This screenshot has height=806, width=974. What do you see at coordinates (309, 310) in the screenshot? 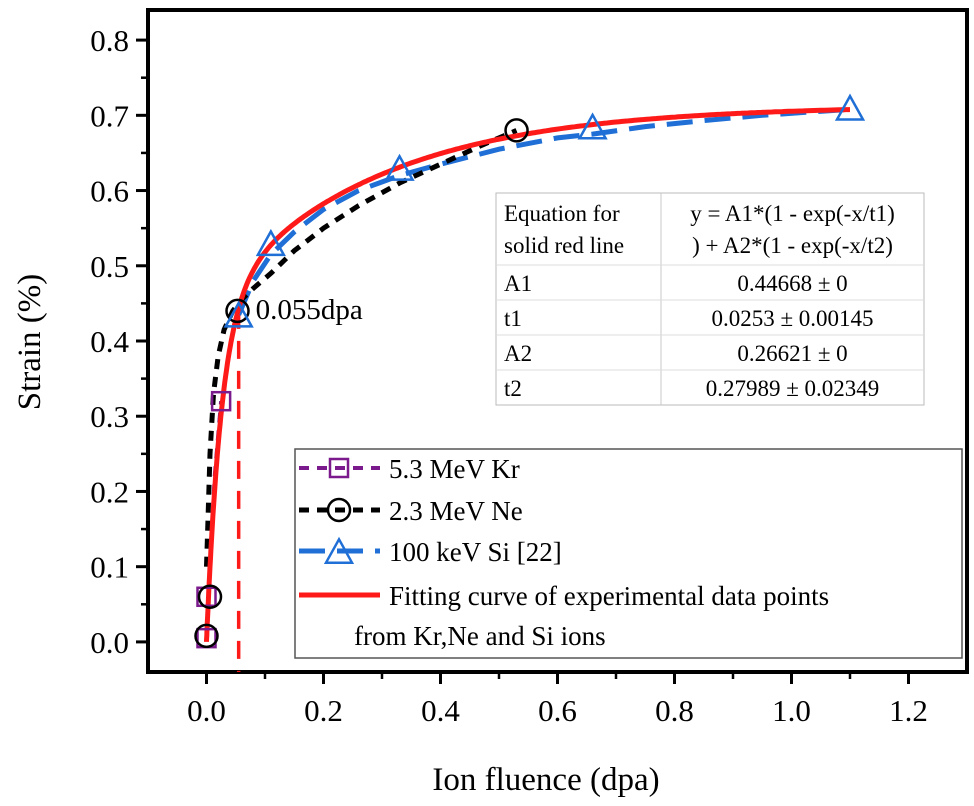
I see `annotation-label: 0.055dpa` at bounding box center [309, 310].